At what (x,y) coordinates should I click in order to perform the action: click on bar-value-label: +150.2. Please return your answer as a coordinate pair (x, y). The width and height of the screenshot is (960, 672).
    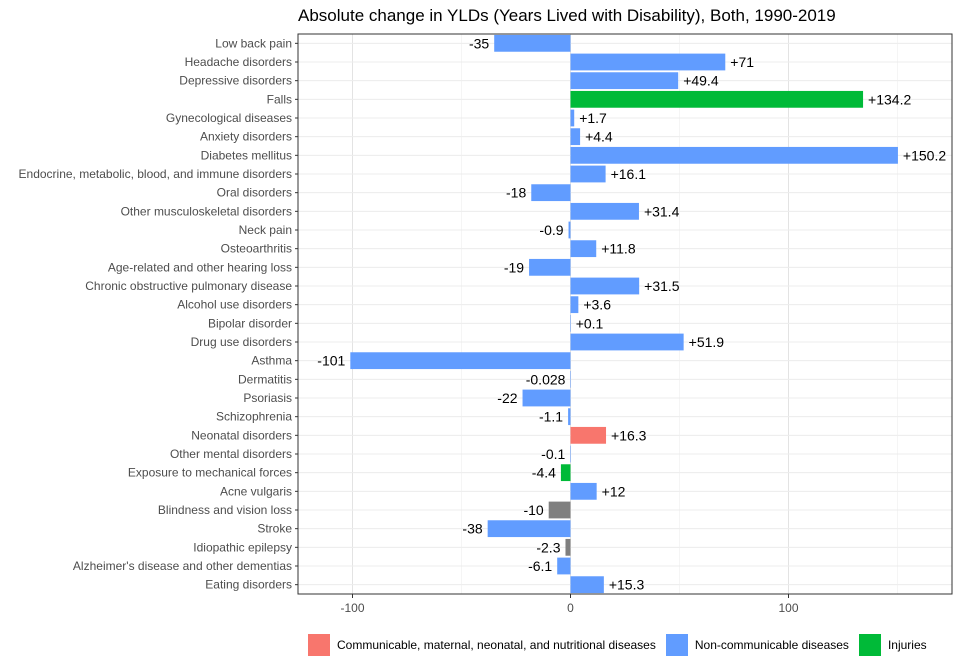
    Looking at the image, I should click on (924, 155).